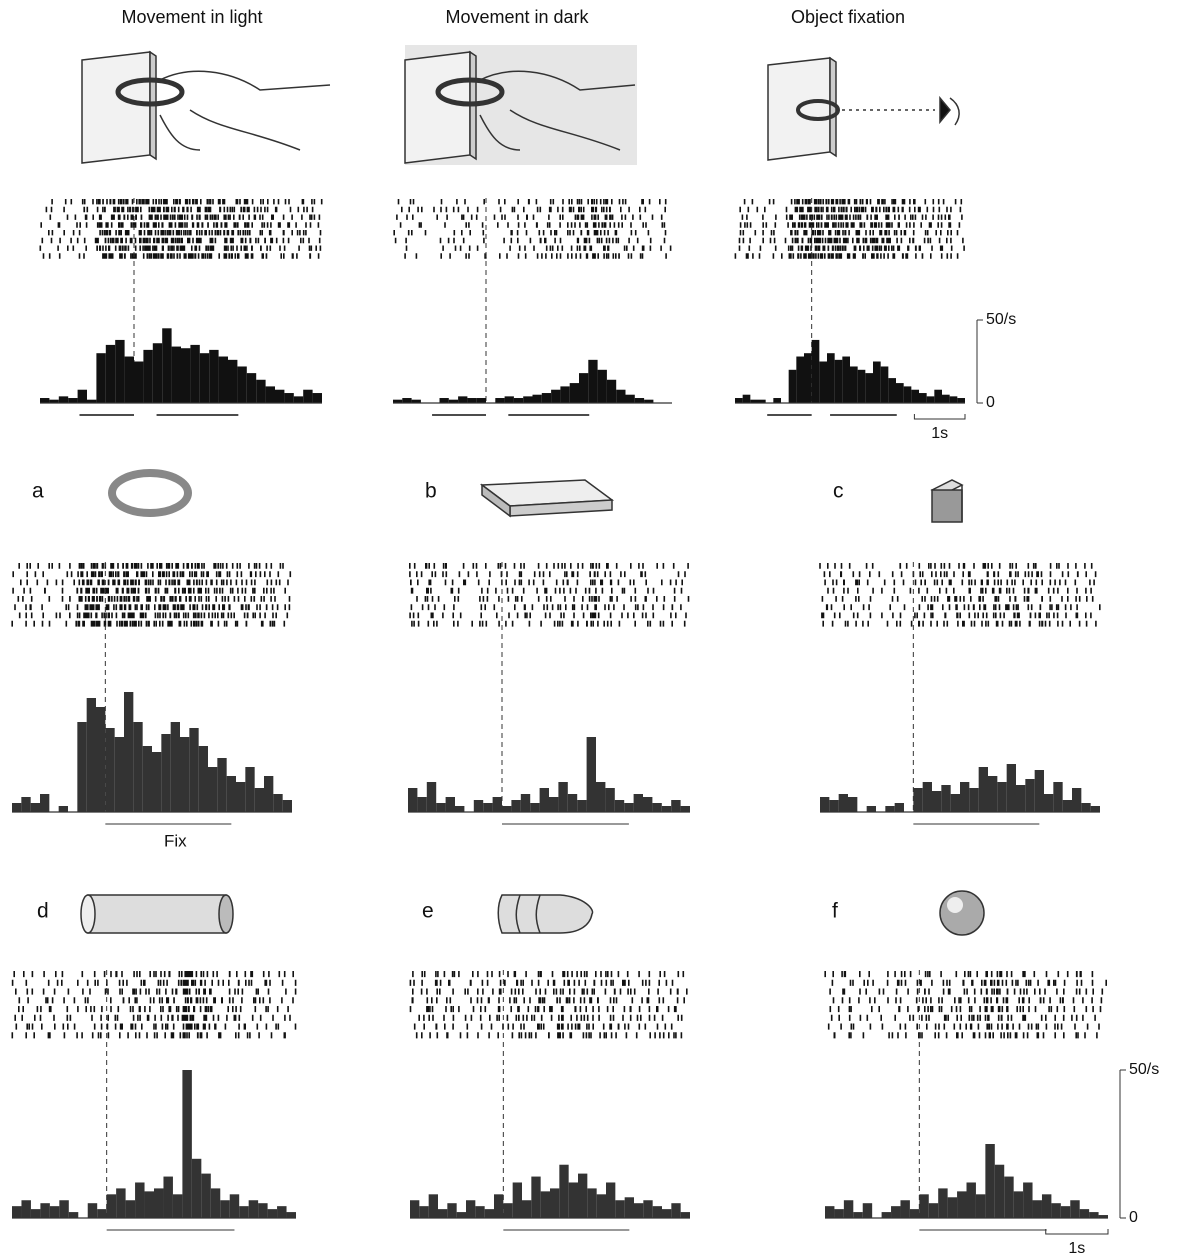 The width and height of the screenshot is (1183, 1258). What do you see at coordinates (175, 840) in the screenshot?
I see `epoch-label: Fix` at bounding box center [175, 840].